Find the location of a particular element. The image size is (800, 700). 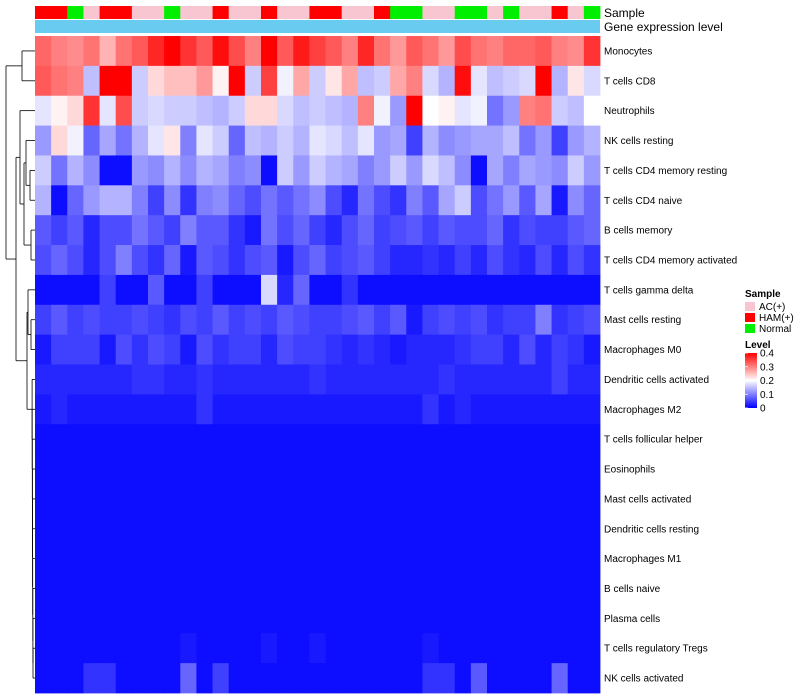

sample-legend-label: AC(+) is located at coordinates (772, 307).